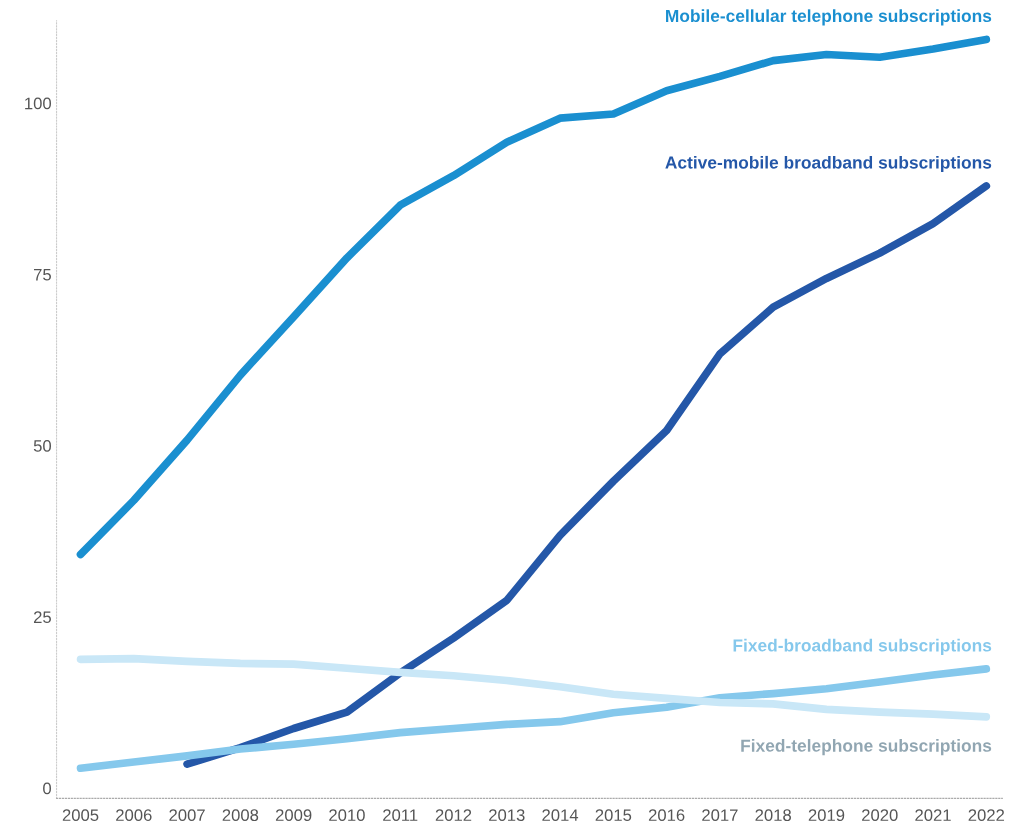  What do you see at coordinates (293, 815) in the screenshot?
I see `x-tick-label: 2009` at bounding box center [293, 815].